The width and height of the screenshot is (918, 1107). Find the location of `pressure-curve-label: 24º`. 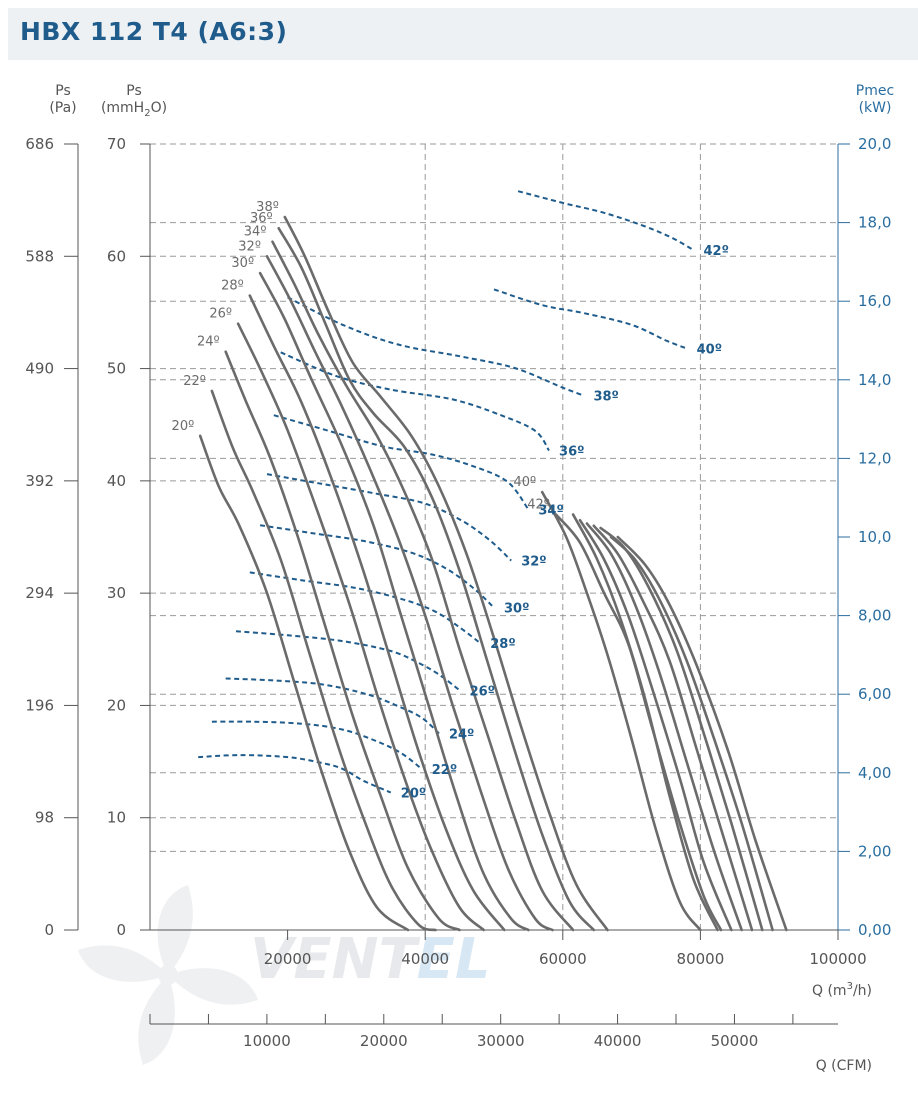

pressure-curve-label: 24º is located at coordinates (208, 342).